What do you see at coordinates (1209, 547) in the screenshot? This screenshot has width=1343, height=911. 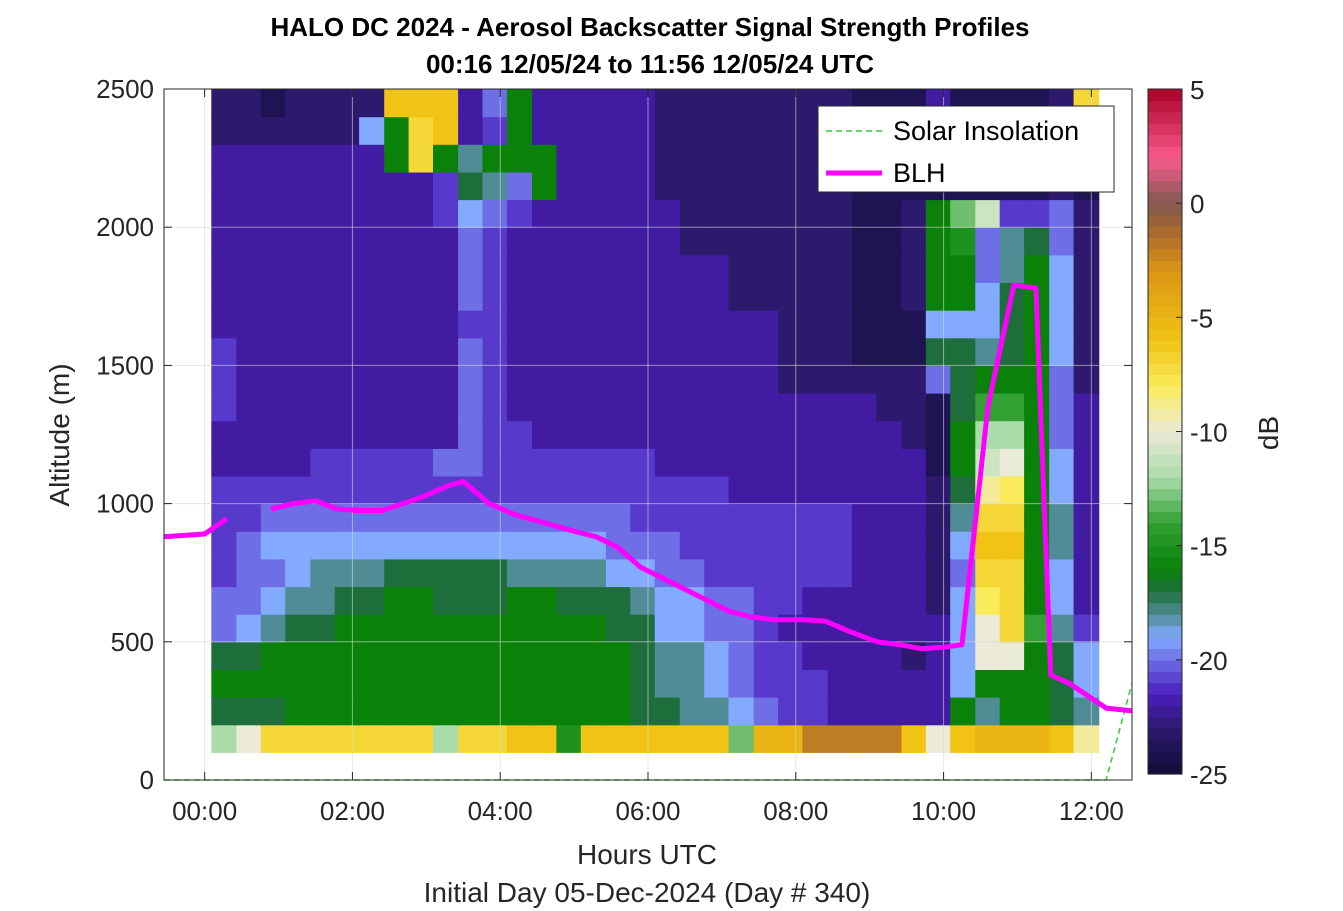 I see `colorbar-tick-label: -15` at bounding box center [1209, 547].